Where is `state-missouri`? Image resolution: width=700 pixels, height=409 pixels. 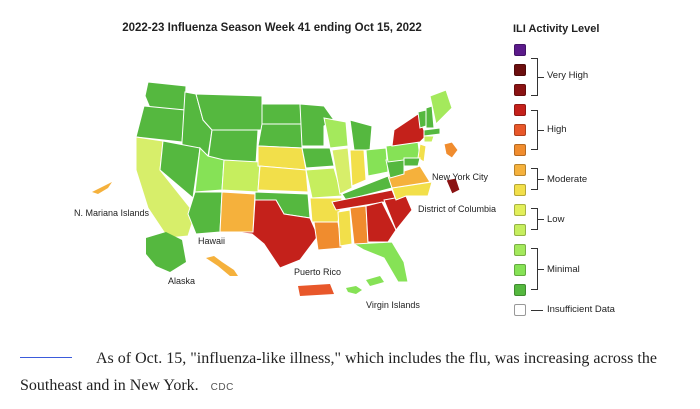
state-missouri is located at coordinates (324, 183).